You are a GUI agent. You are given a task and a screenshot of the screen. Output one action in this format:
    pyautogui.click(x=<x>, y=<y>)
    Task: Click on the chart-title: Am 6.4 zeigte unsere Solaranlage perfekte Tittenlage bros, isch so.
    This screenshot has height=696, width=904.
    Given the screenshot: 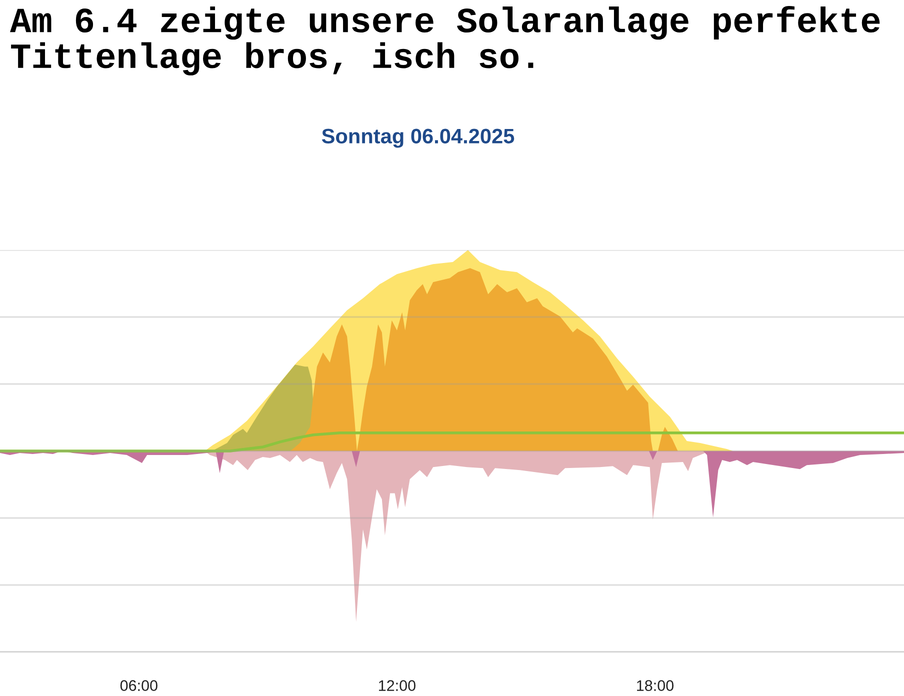 What is the action you would take?
    pyautogui.click(x=445, y=41)
    